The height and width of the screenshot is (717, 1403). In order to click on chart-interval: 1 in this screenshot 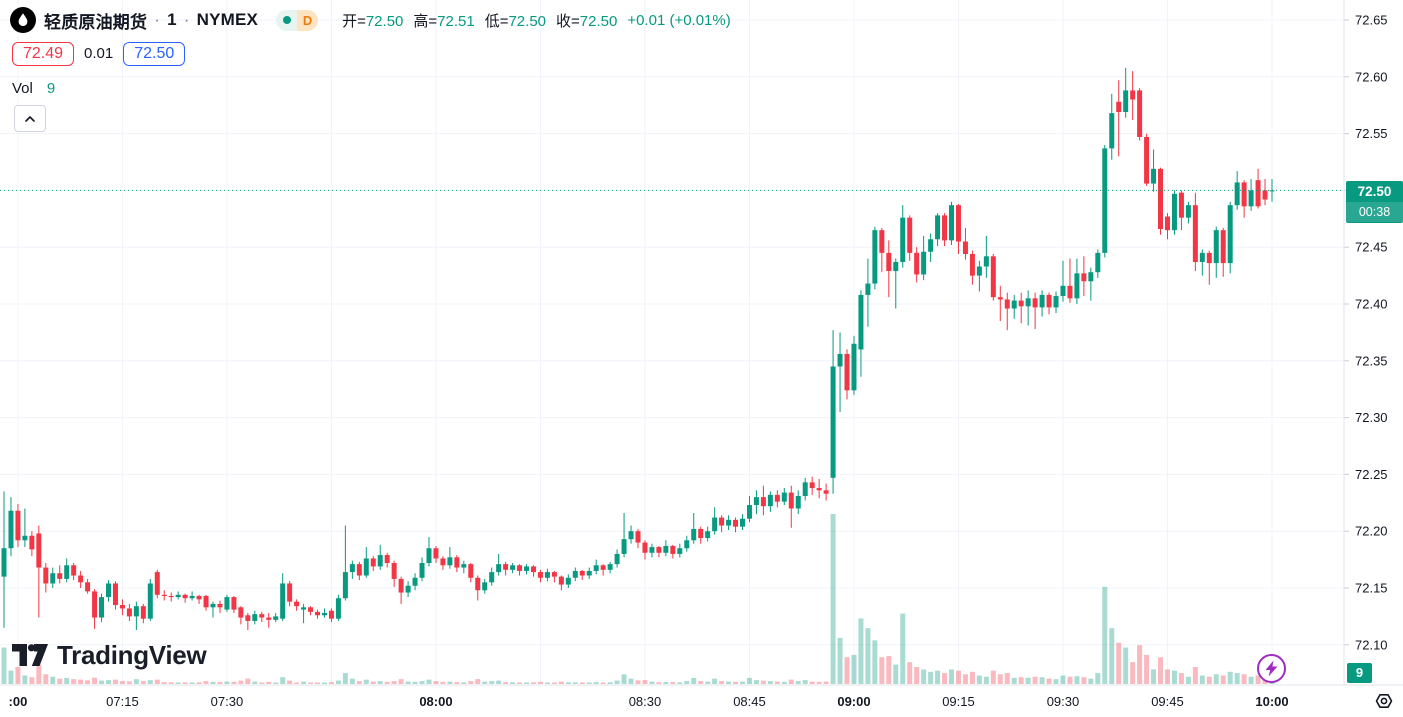, I will do `click(172, 19)`.